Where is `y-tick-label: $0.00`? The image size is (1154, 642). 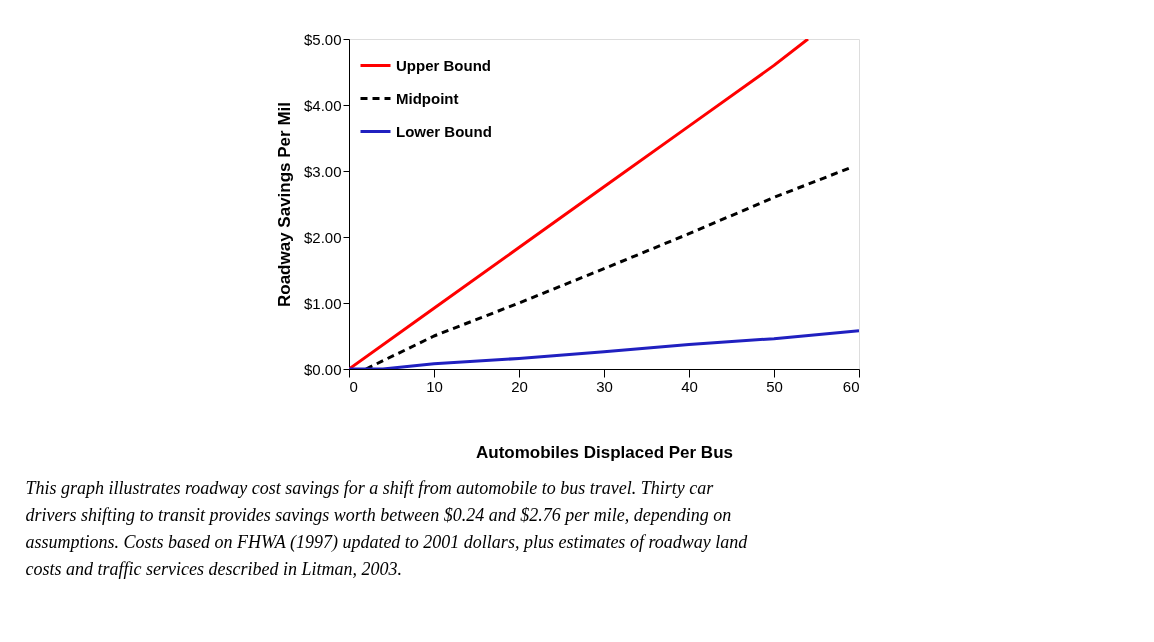 y-tick-label: $0.00 is located at coordinates (322, 369).